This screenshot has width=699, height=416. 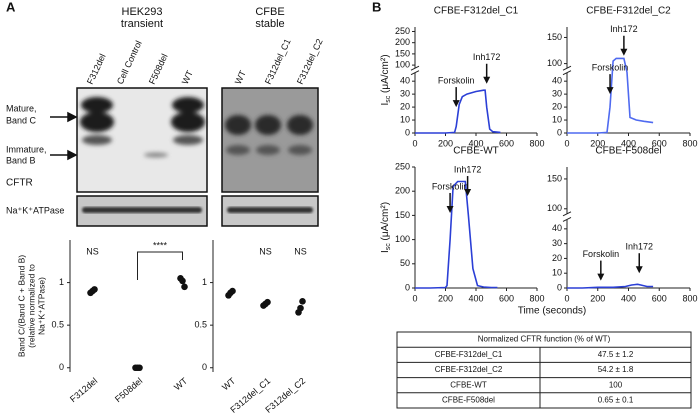 I want to click on band-label: Immature,, so click(x=26, y=149).